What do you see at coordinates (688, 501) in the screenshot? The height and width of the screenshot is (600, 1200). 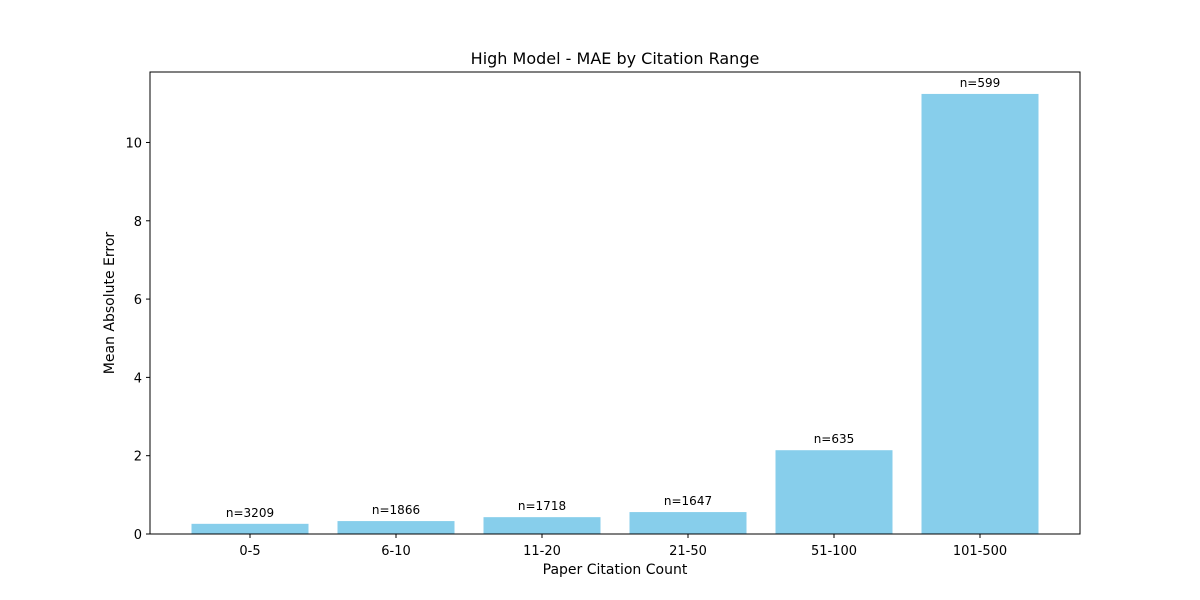 I see `data-label-21-50: n=1647` at bounding box center [688, 501].